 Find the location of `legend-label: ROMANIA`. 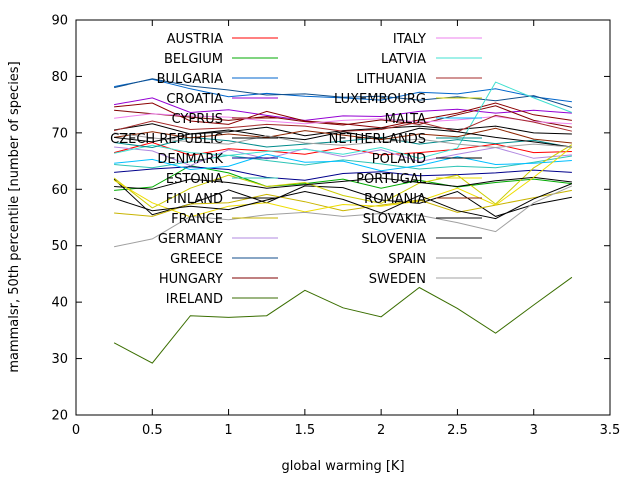

legend-label: ROMANIA is located at coordinates (395, 199).